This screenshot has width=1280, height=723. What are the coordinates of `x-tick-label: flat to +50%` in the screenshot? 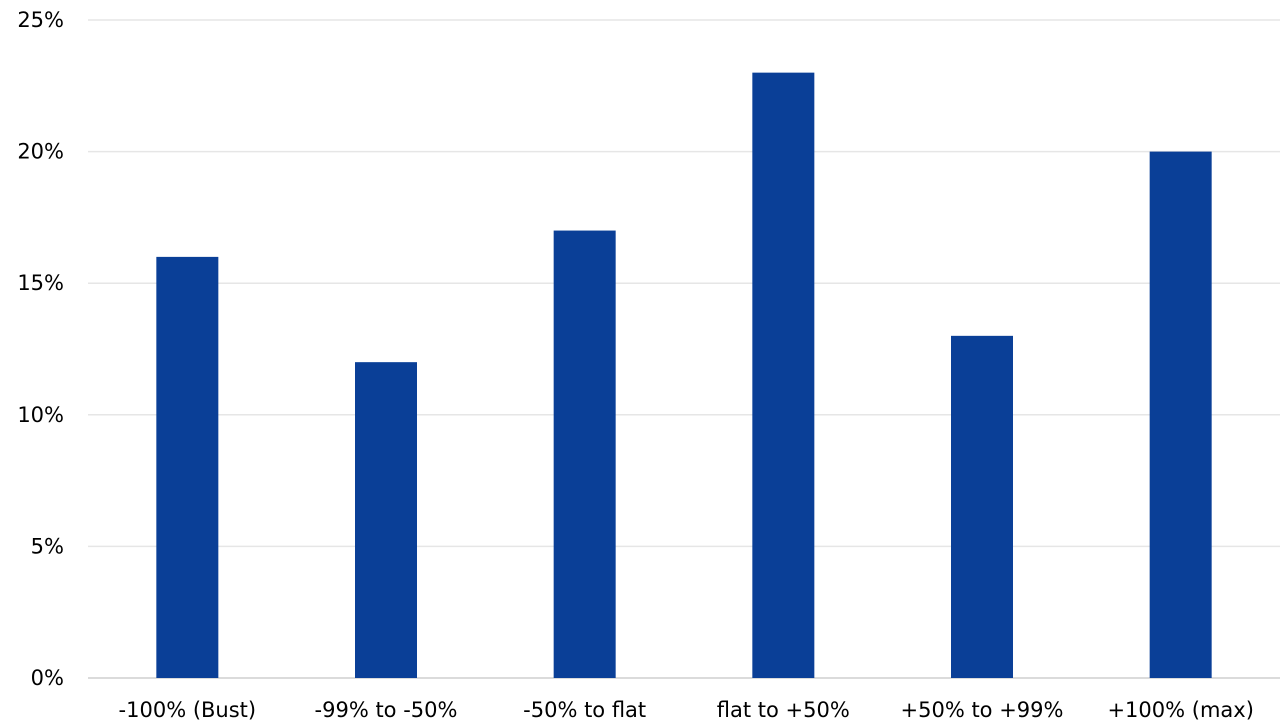 It's located at (783, 710).